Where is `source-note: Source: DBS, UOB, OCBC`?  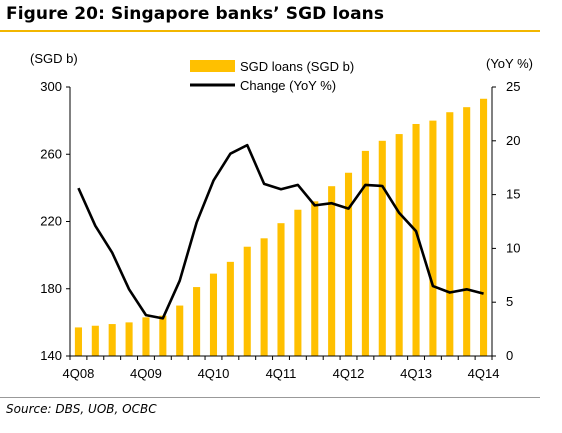
source-note: Source: DBS, UOB, OCBC is located at coordinates (81, 409).